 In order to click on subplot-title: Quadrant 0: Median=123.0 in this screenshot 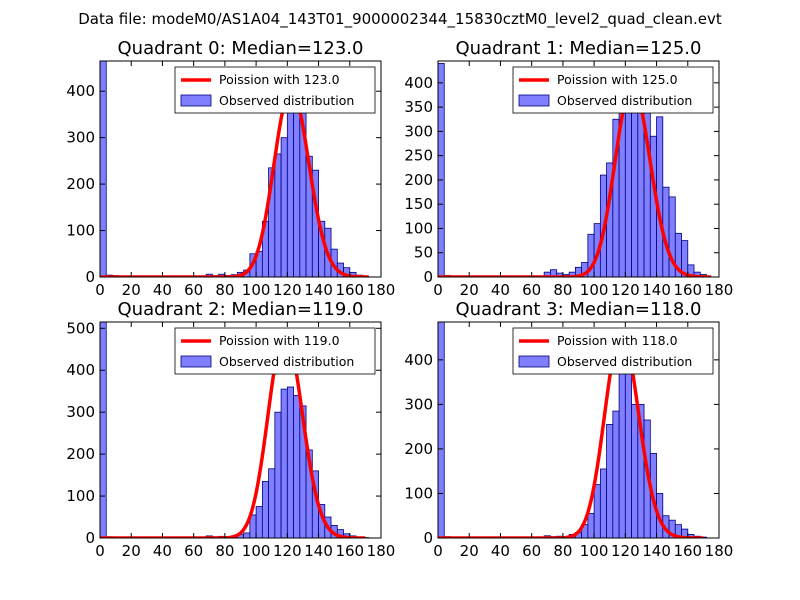, I will do `click(241, 48)`.